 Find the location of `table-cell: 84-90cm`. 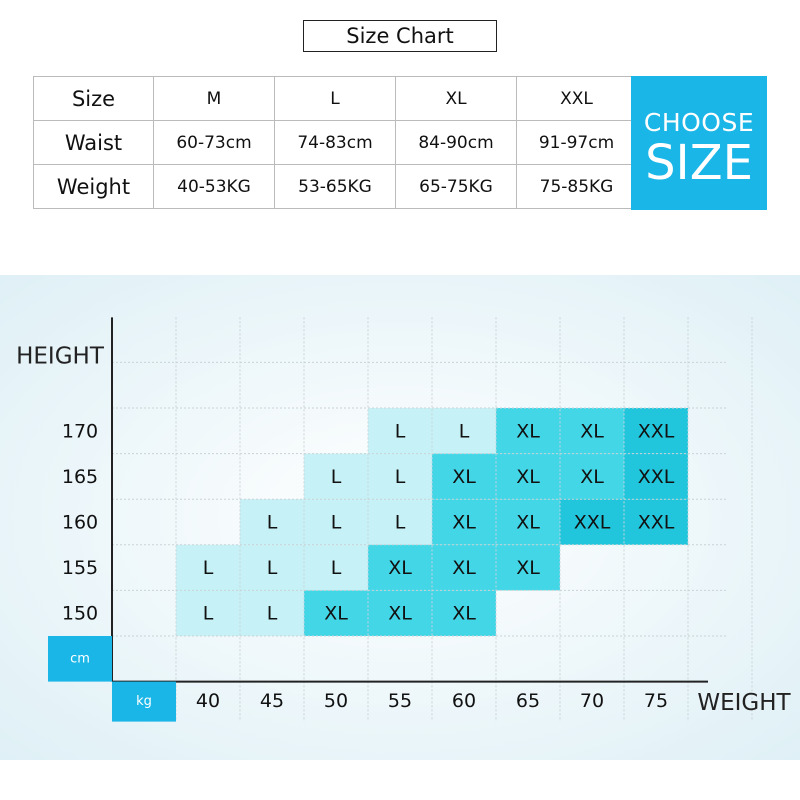

table-cell: 84-90cm is located at coordinates (456, 142).